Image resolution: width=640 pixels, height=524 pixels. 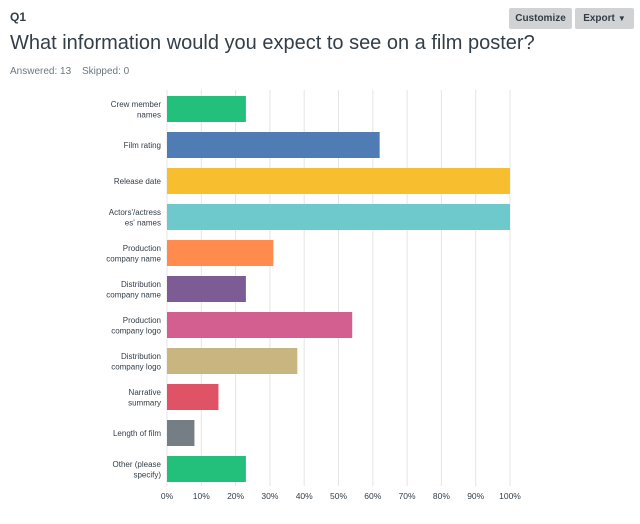 I want to click on category-label: Production company logo, so click(x=136, y=326).